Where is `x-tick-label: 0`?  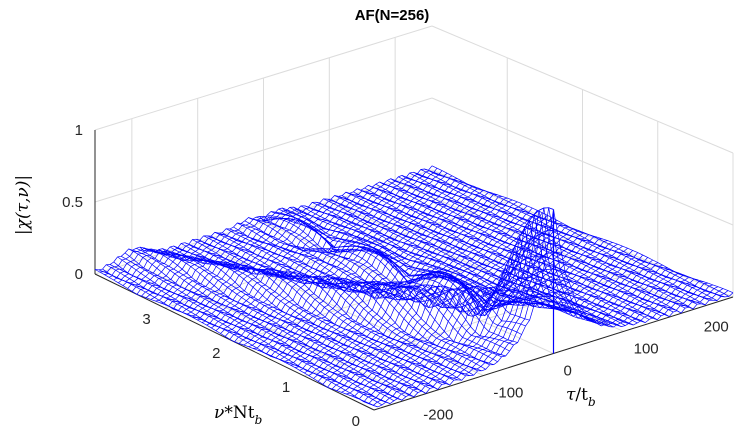 x-tick-label: 0 is located at coordinates (568, 371).